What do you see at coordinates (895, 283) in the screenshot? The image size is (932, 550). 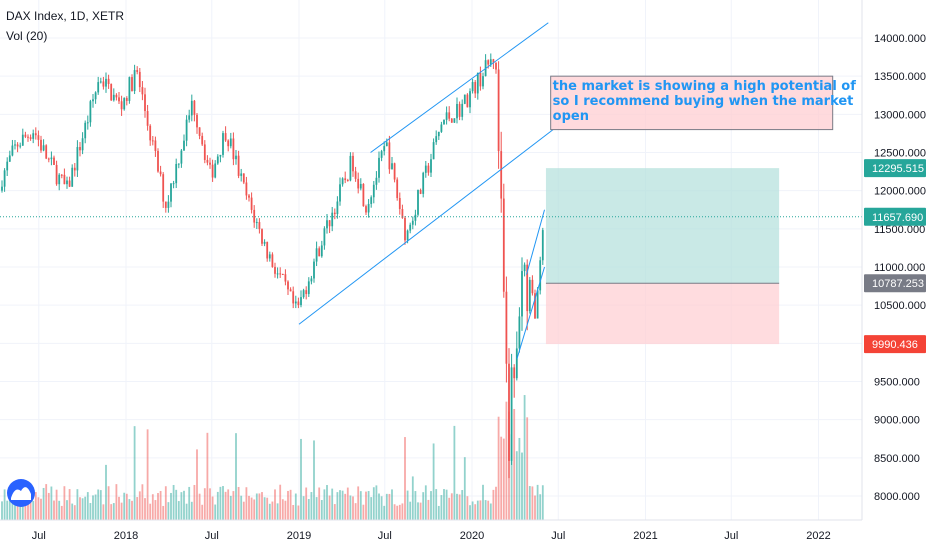 I see `price-tag-entry: 10787.253` at bounding box center [895, 283].